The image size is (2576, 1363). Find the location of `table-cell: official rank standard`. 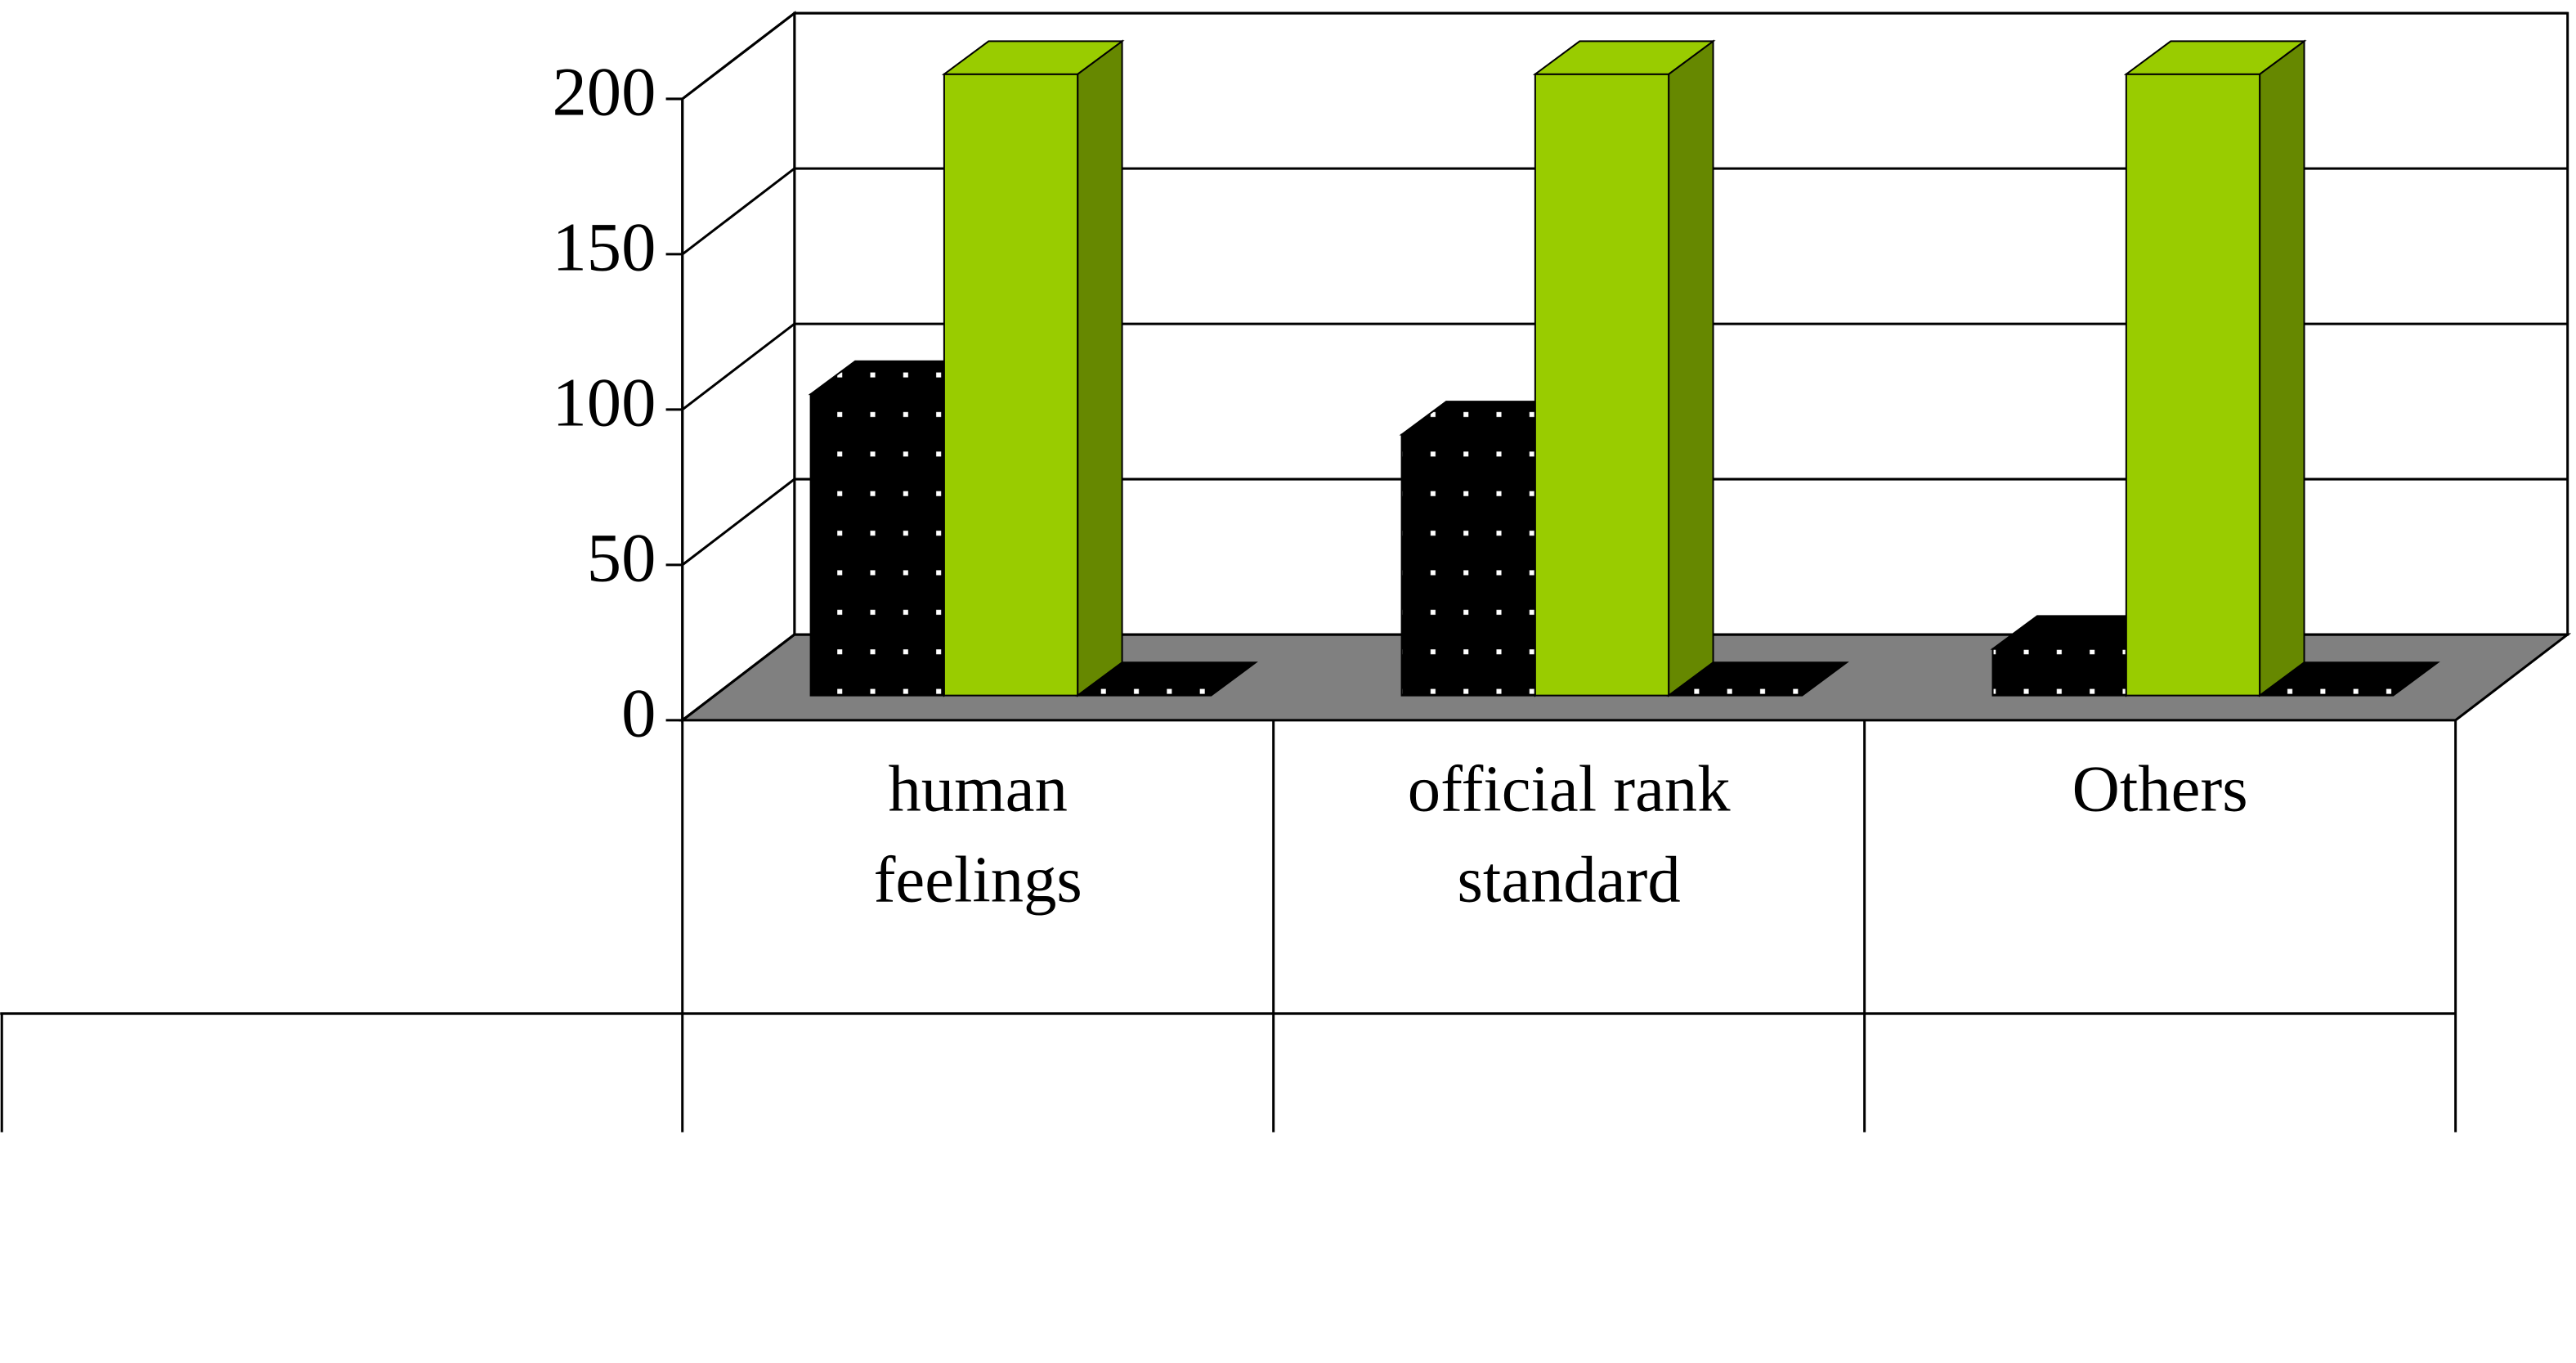

table-cell: official rank standard is located at coordinates (1569, 834).